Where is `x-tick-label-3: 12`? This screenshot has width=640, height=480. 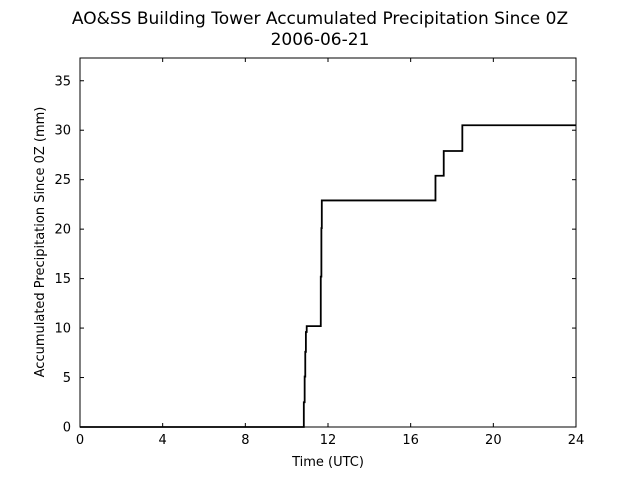 x-tick-label-3: 12 is located at coordinates (328, 440).